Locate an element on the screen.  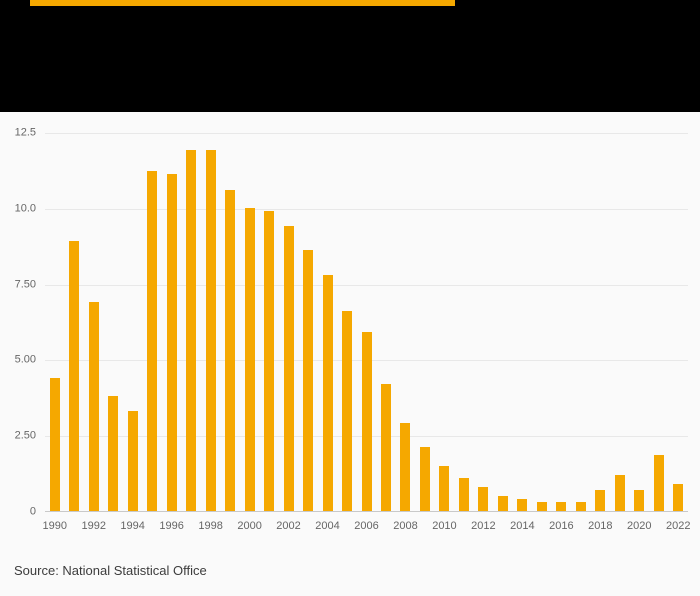
bar-2005 is located at coordinates (347, 410).